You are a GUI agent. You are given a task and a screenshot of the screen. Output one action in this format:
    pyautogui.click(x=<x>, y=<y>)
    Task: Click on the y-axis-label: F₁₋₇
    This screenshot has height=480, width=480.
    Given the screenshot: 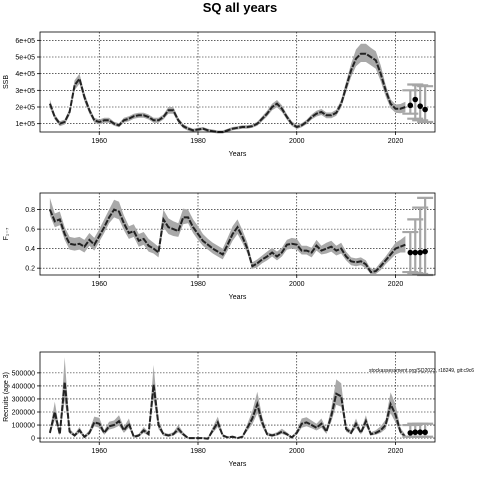 What is the action you would take?
    pyautogui.click(x=6, y=233)
    